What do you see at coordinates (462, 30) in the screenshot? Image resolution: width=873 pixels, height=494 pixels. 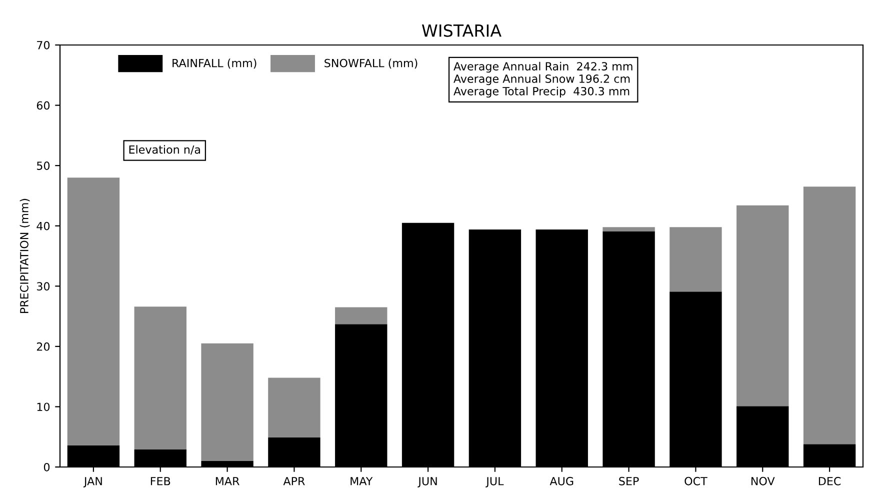 I see `chart-title: WISTARIA` at bounding box center [462, 30].